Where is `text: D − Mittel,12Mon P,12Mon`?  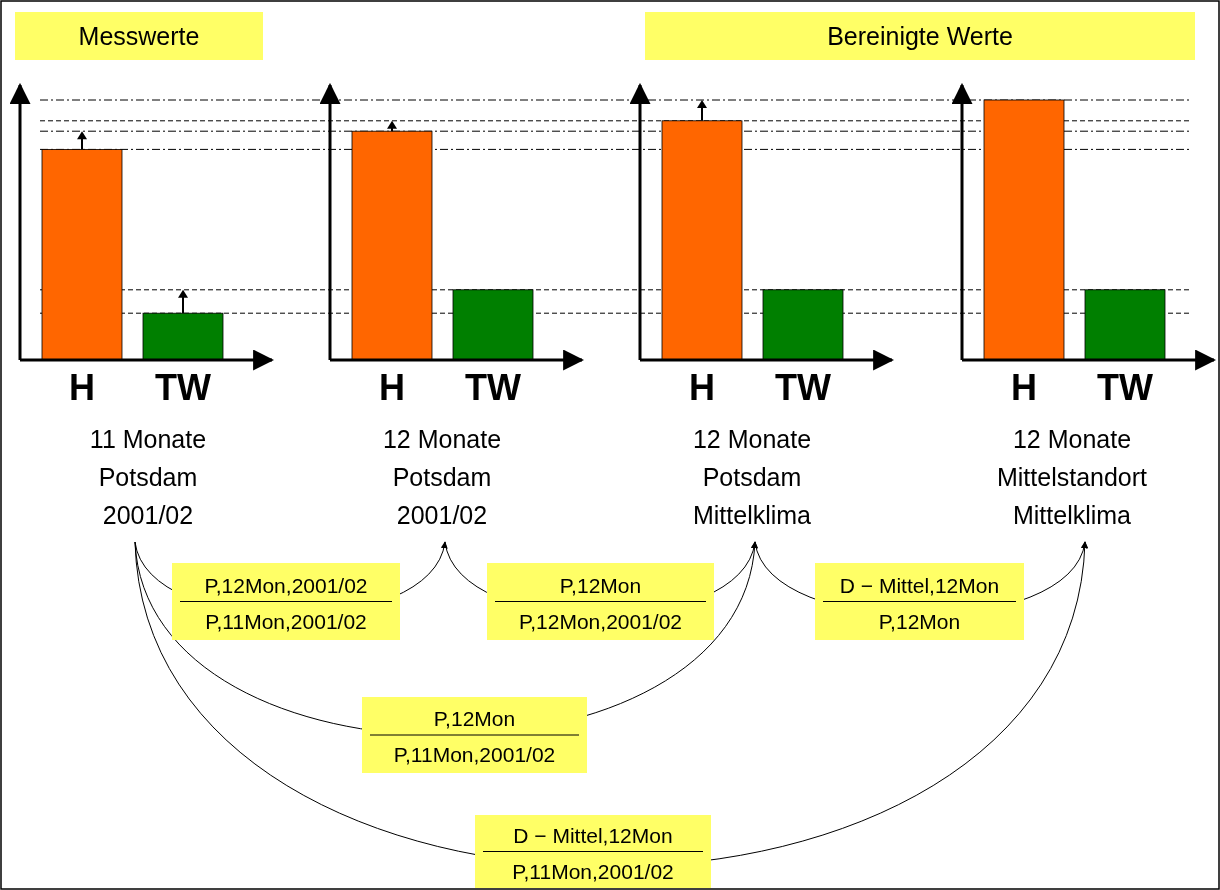 text: D − Mittel,12Mon P,12Mon is located at coordinates (919, 603).